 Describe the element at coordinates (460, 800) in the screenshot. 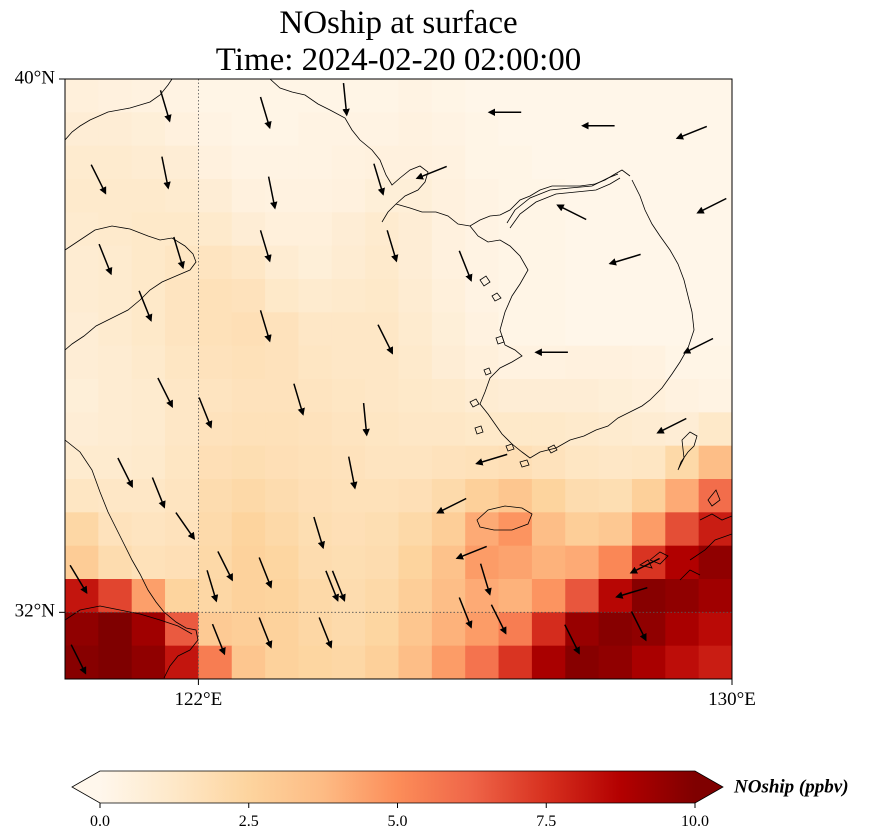

I see `colorbar: 0.0 2.5 5.0 7.5 10.0 NOship (ppbv)` at that location.